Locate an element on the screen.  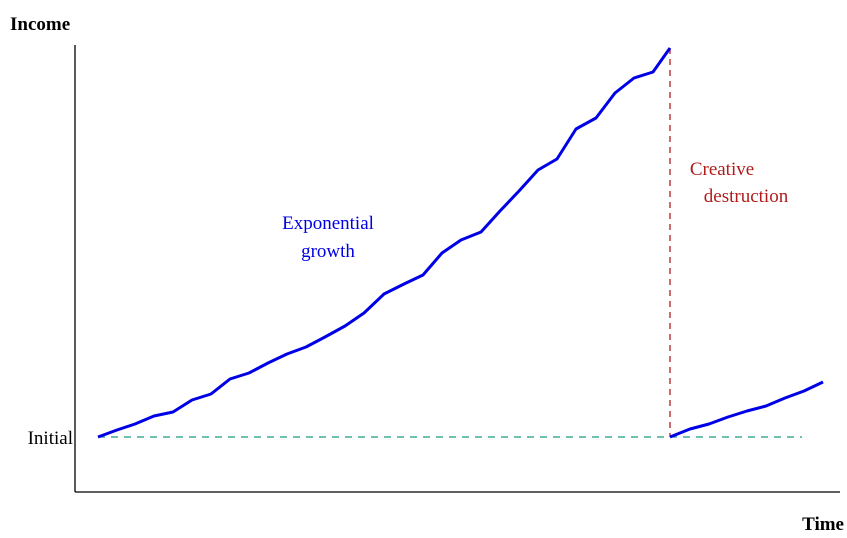
annotation: destruction is located at coordinates (746, 196).